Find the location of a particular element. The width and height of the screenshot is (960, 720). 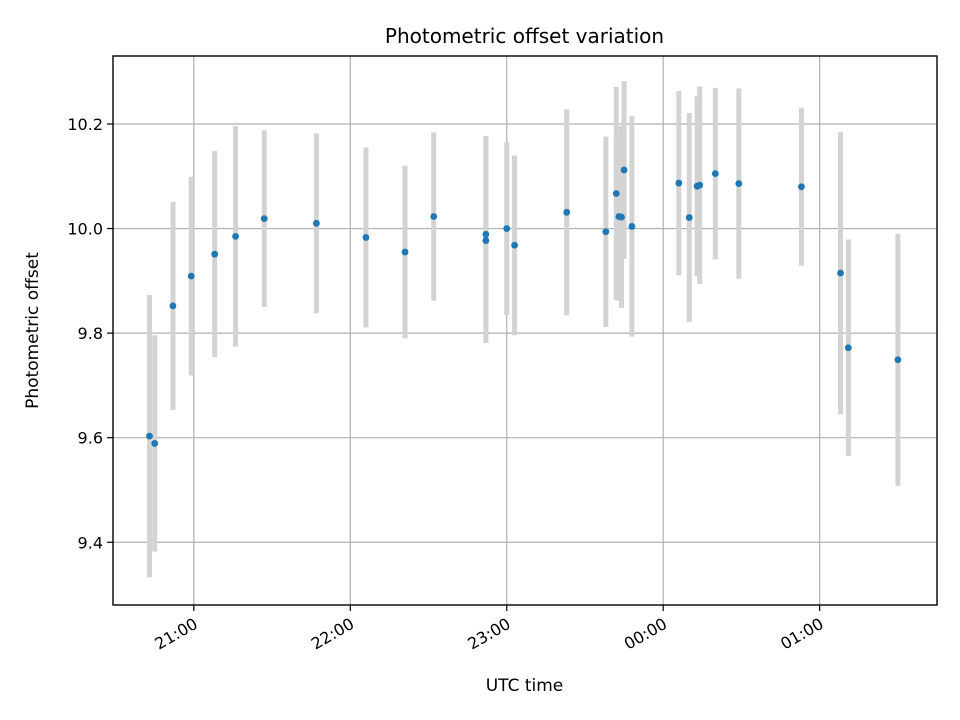

y-tick-label: 9.8 is located at coordinates (90, 333).